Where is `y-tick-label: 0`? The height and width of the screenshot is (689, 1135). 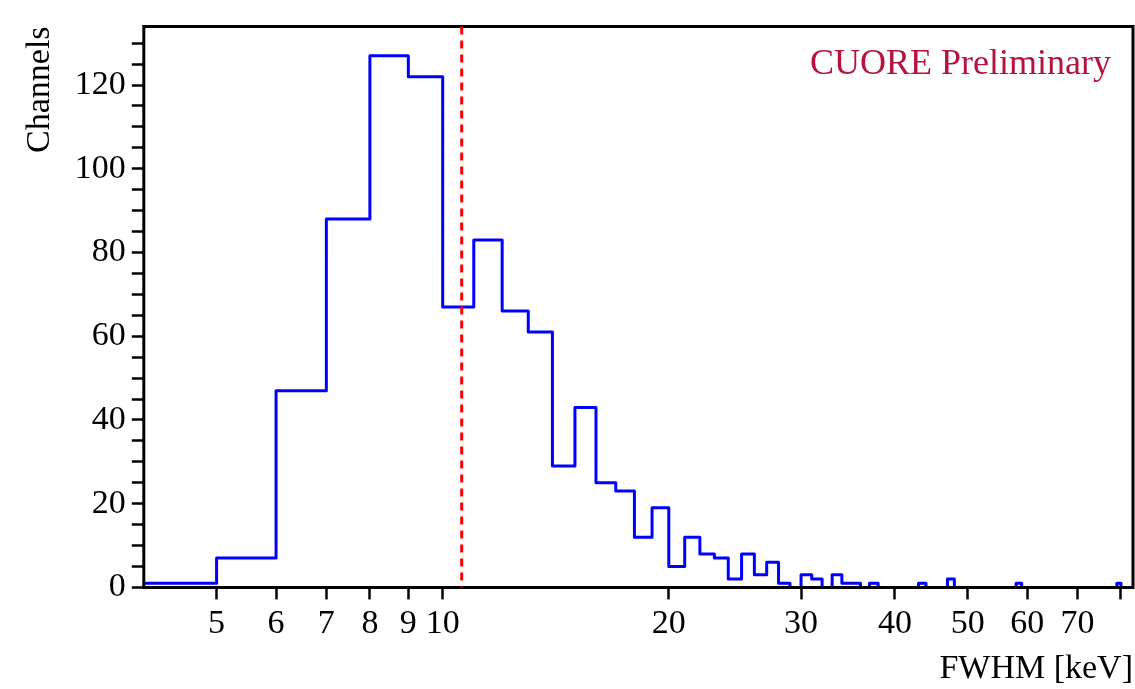 y-tick-label: 0 is located at coordinates (117, 585).